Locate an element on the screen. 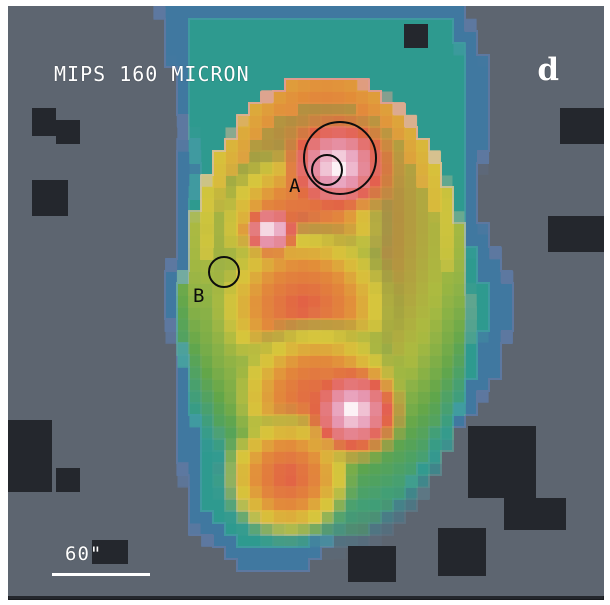 The width and height of the screenshot is (610, 605). source-a-large-circle is located at coordinates (340, 158).